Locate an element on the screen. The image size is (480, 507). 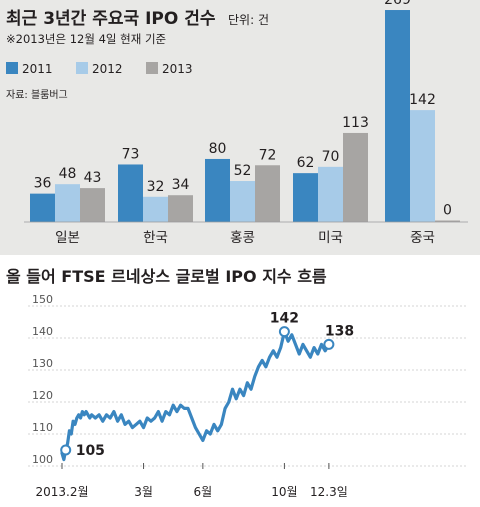
bar-value-한국-2013: 34 is located at coordinates (181, 185).